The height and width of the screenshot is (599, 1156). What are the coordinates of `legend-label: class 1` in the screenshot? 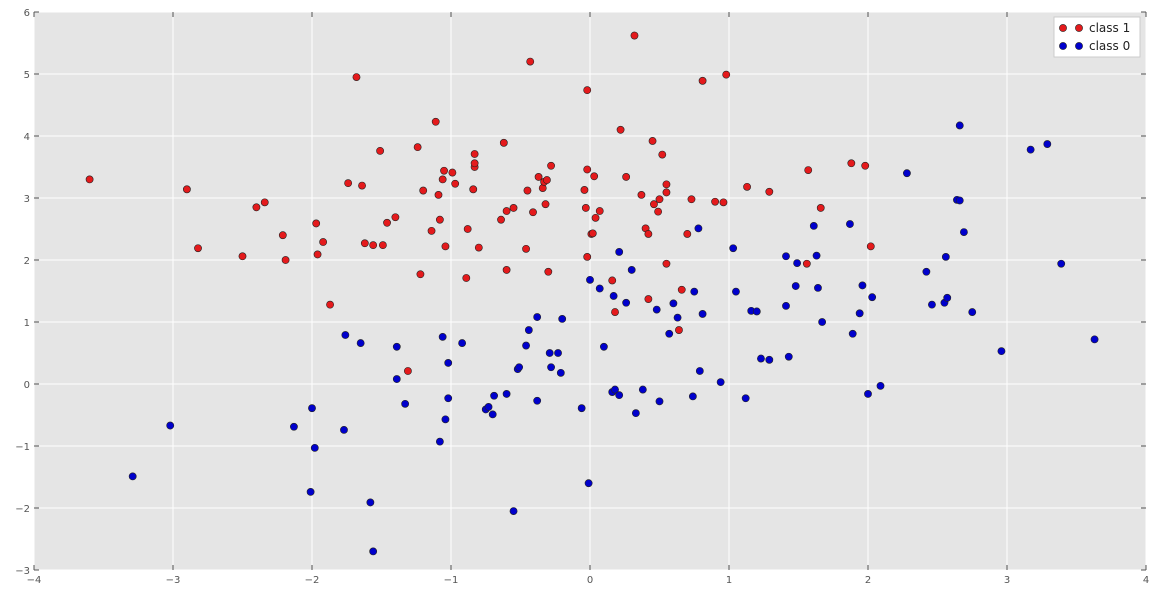 It's located at (1109, 28).